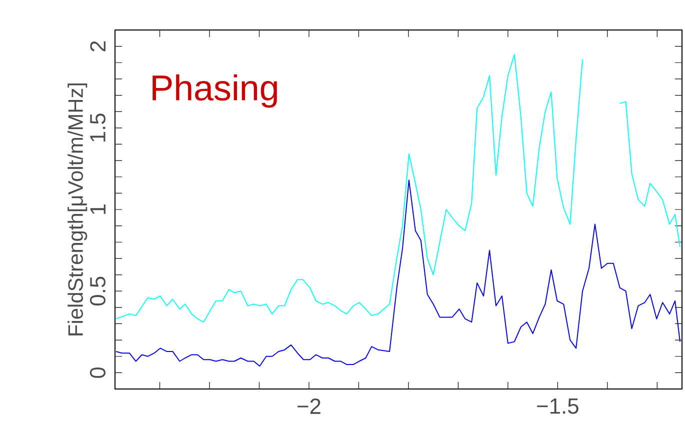  Describe the element at coordinates (98, 209) in the screenshot. I see `y-tick-label: 1` at that location.